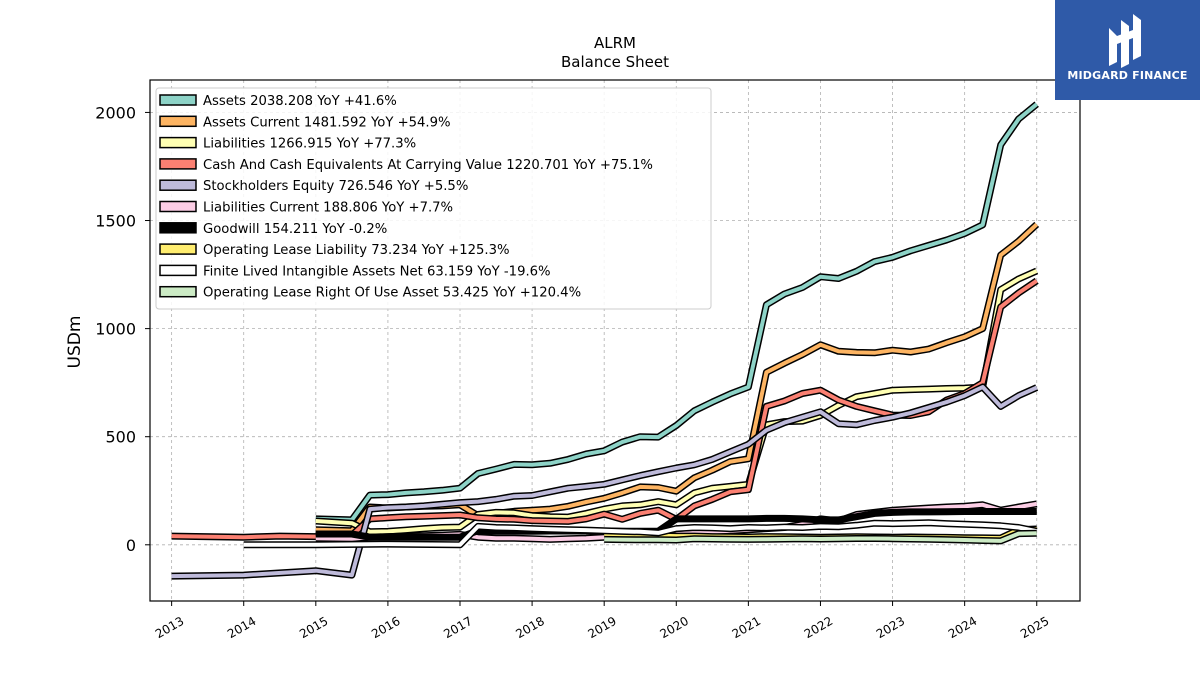  What do you see at coordinates (457, 627) in the screenshot?
I see `x-tick-label: 2017` at bounding box center [457, 627].